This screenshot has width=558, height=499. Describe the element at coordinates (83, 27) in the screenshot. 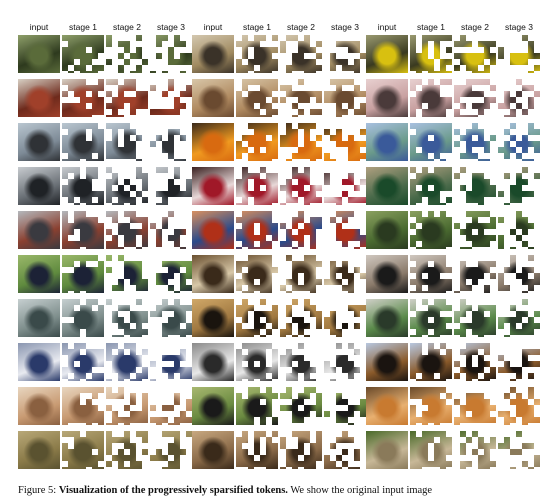

I see `column-header: stage 1` at that location.